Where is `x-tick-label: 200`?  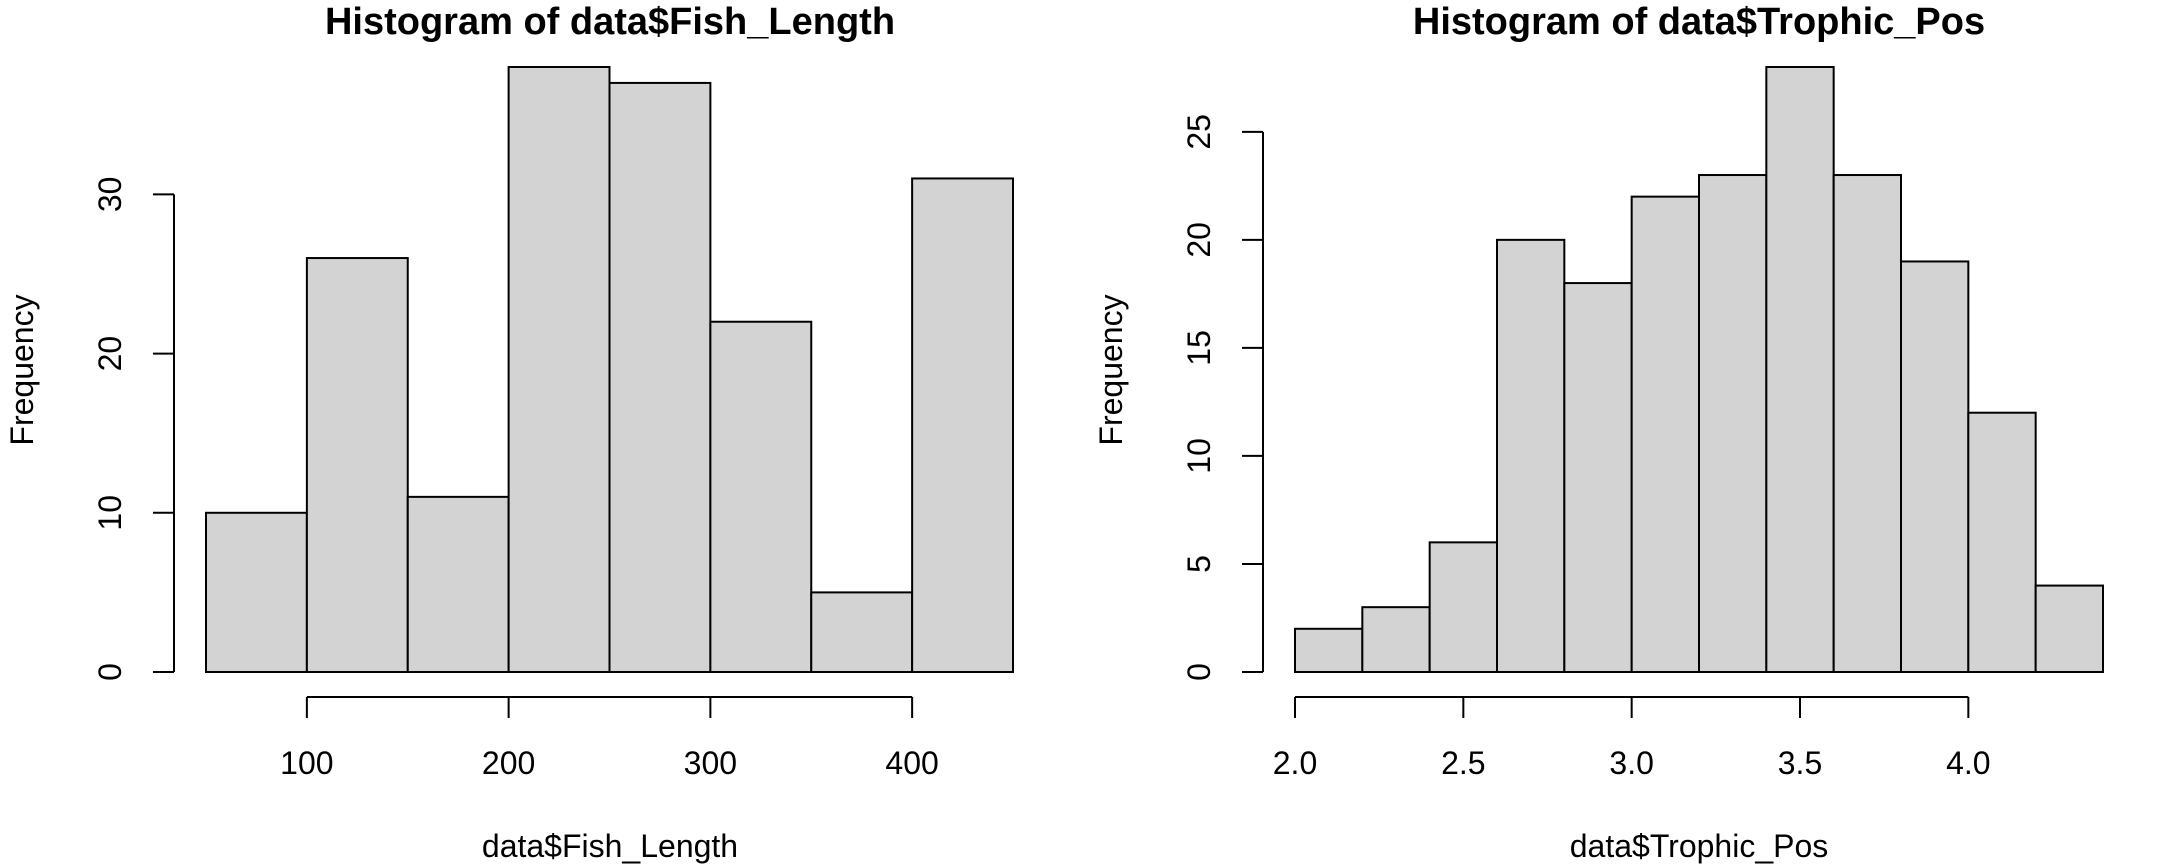
x-tick-label: 200 is located at coordinates (508, 763).